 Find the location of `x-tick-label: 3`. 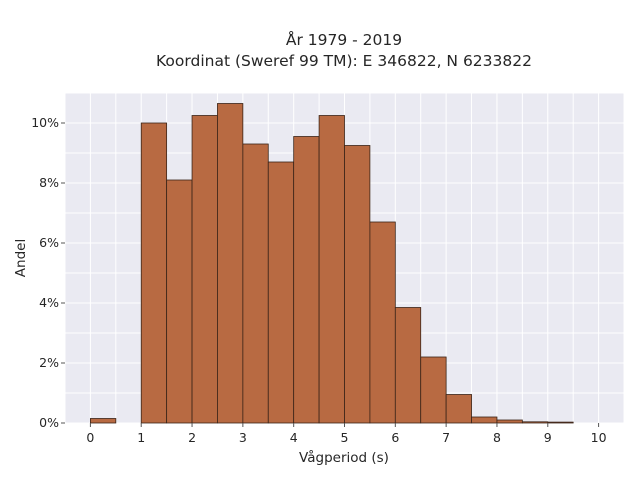

x-tick-label: 3 is located at coordinates (243, 437).